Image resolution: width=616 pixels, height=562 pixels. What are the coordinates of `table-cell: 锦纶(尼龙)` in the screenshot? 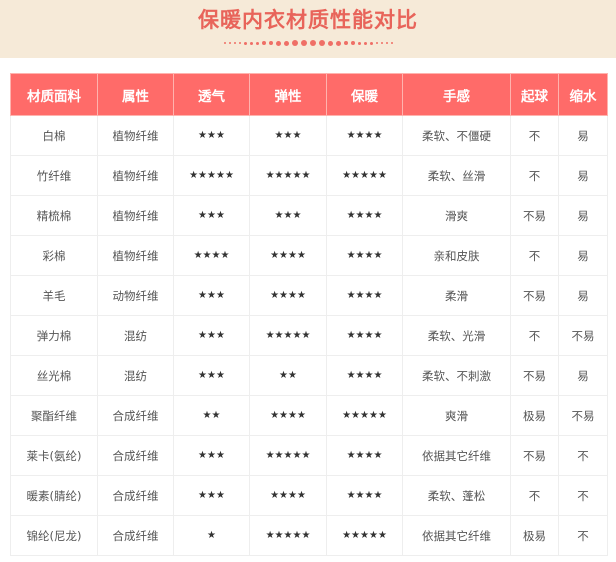 It's located at (54, 535).